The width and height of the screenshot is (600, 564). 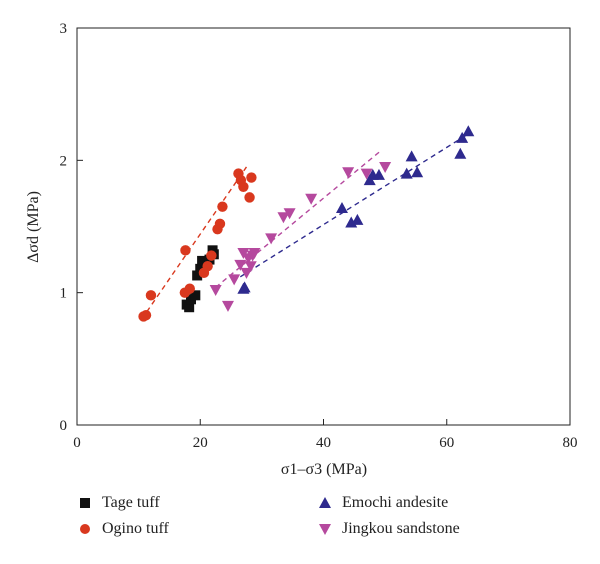 What do you see at coordinates (77, 443) in the screenshot?
I see `x-tick-label: 0` at bounding box center [77, 443].